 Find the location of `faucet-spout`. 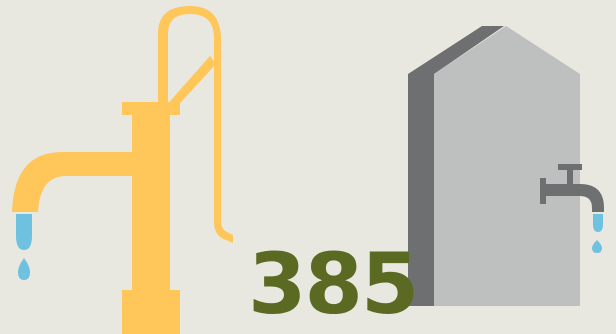

faucet-spout is located at coordinates (572, 195).